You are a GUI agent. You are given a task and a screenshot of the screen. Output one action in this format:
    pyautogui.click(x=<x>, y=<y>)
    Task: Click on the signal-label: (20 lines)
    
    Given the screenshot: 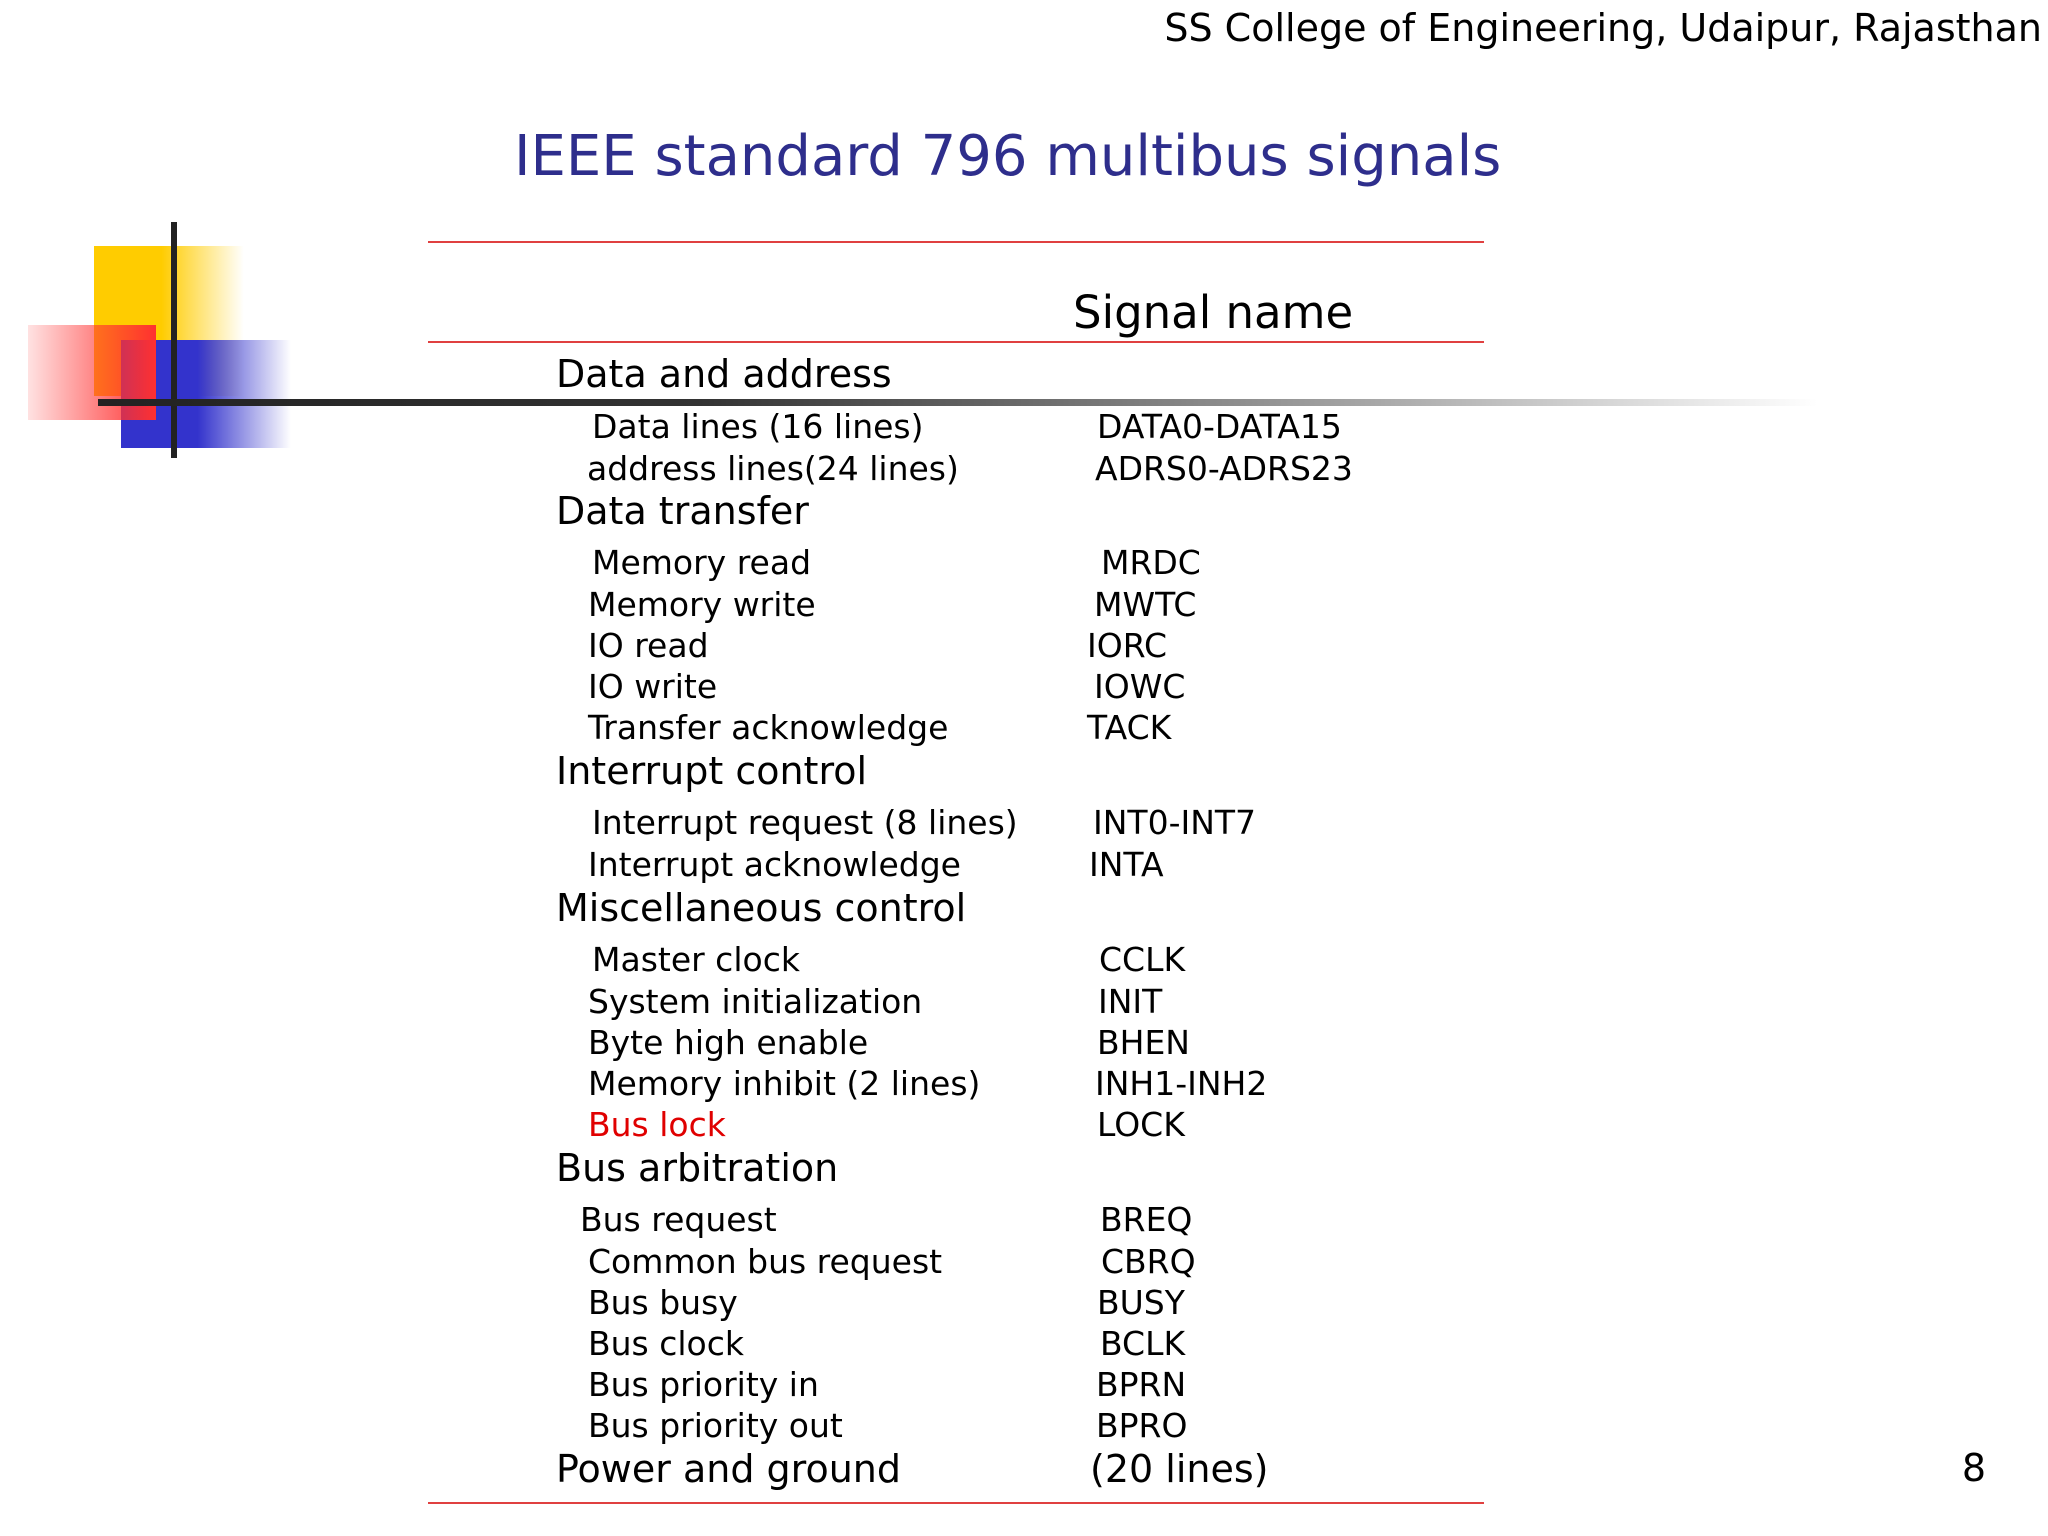 What is the action you would take?
    pyautogui.click(x=1179, y=1469)
    